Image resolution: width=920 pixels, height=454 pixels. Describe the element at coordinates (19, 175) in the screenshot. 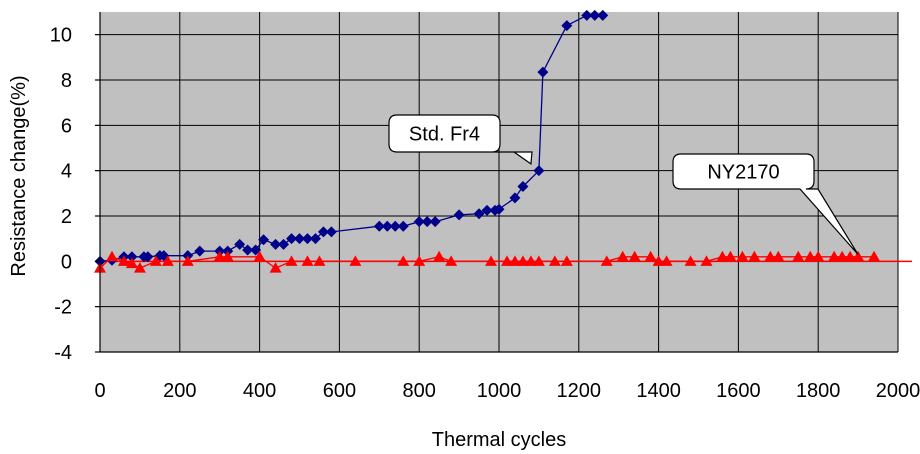

I see `y-axis-title: Resistance change(%)` at that location.